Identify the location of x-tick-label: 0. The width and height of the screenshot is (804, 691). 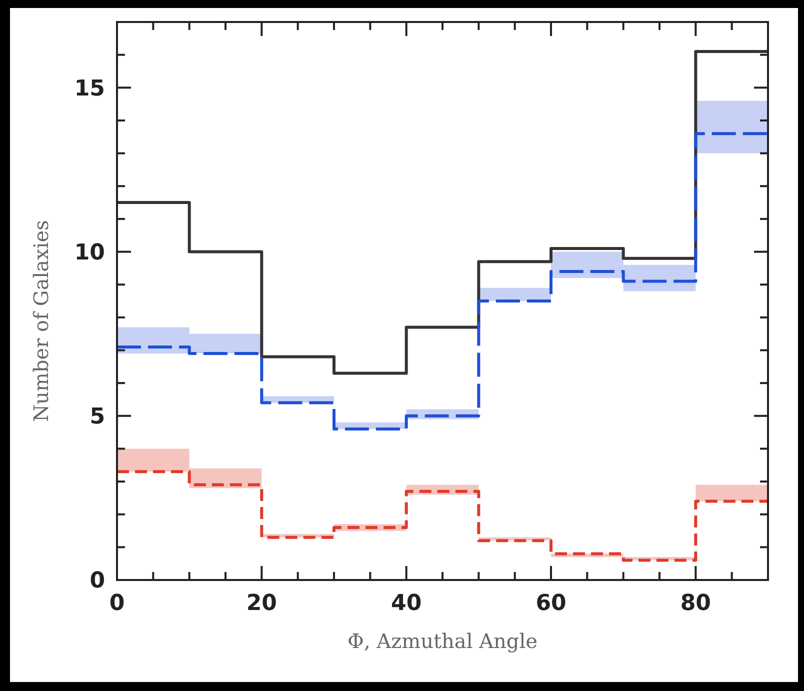
(117, 603).